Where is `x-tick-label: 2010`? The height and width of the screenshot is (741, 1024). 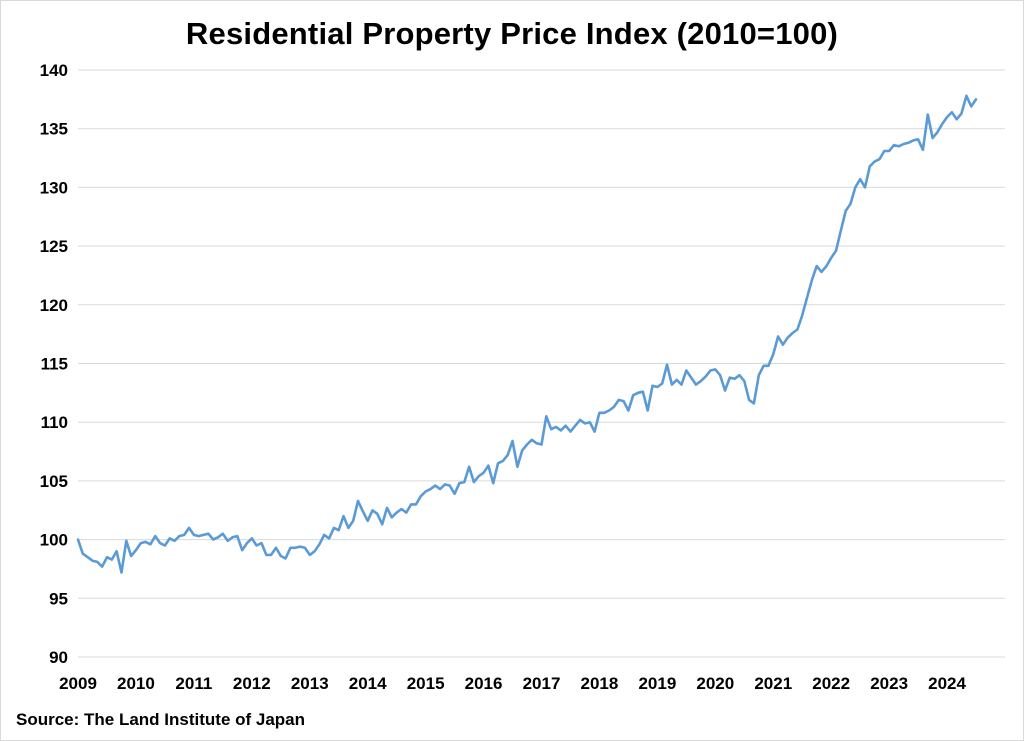 x-tick-label: 2010 is located at coordinates (136, 683).